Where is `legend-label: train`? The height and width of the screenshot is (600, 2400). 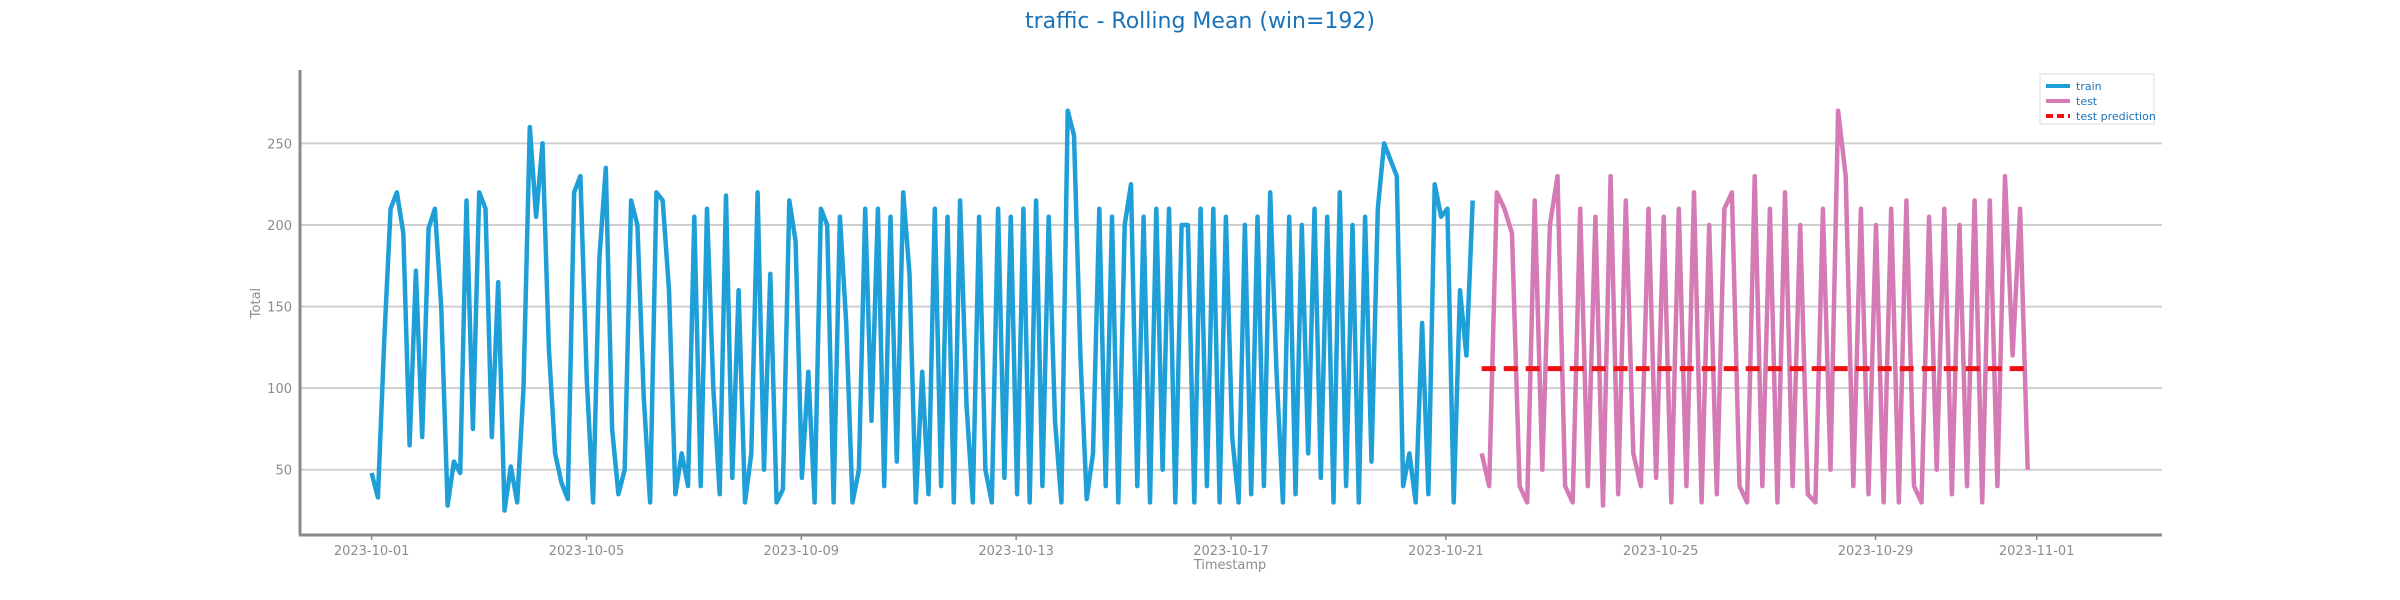
legend-label: train is located at coordinates (2089, 86).